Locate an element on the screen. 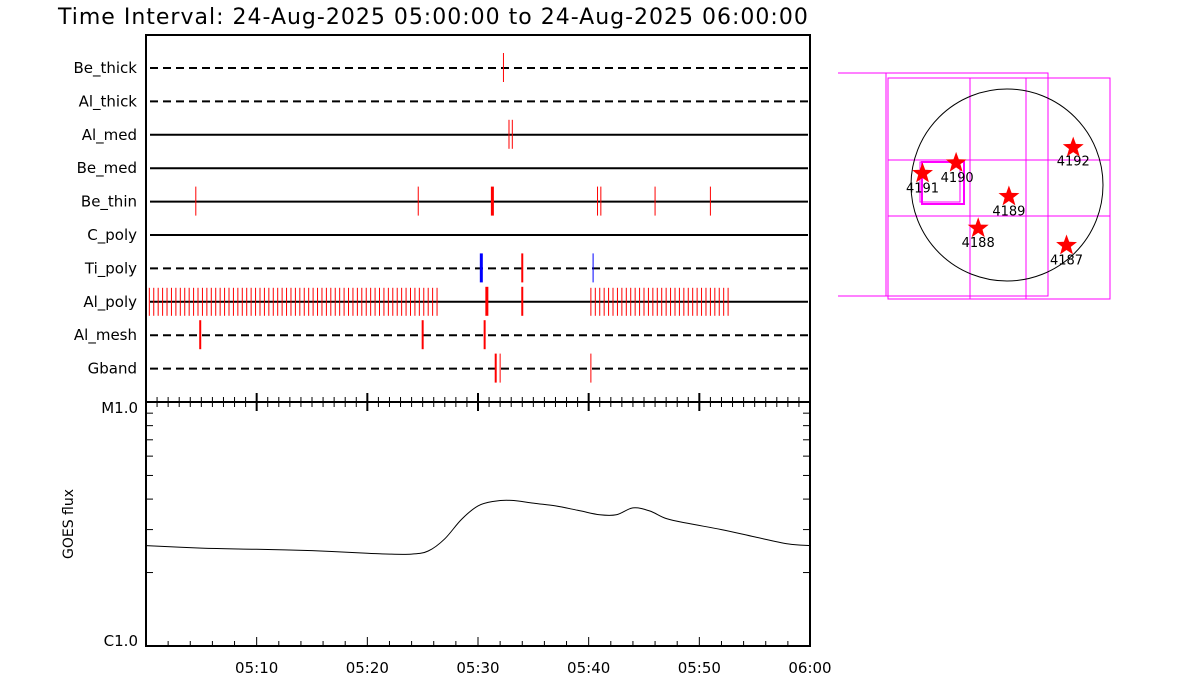 This screenshot has width=1200, height=700. region-label-4190: 4190 is located at coordinates (957, 178).